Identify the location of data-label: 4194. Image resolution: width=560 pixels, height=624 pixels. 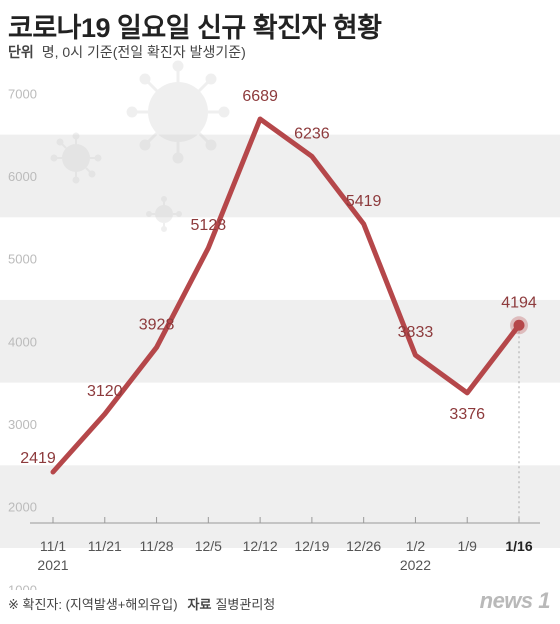
(519, 302).